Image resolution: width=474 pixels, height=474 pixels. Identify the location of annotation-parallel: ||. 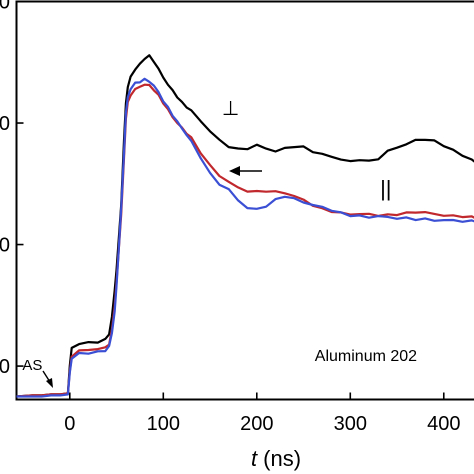
(385, 188).